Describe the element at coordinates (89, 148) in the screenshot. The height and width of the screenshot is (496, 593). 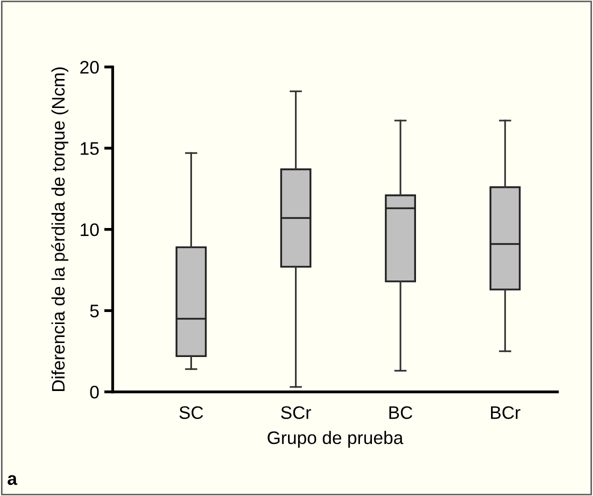
I see `y-tick-label: 15` at that location.